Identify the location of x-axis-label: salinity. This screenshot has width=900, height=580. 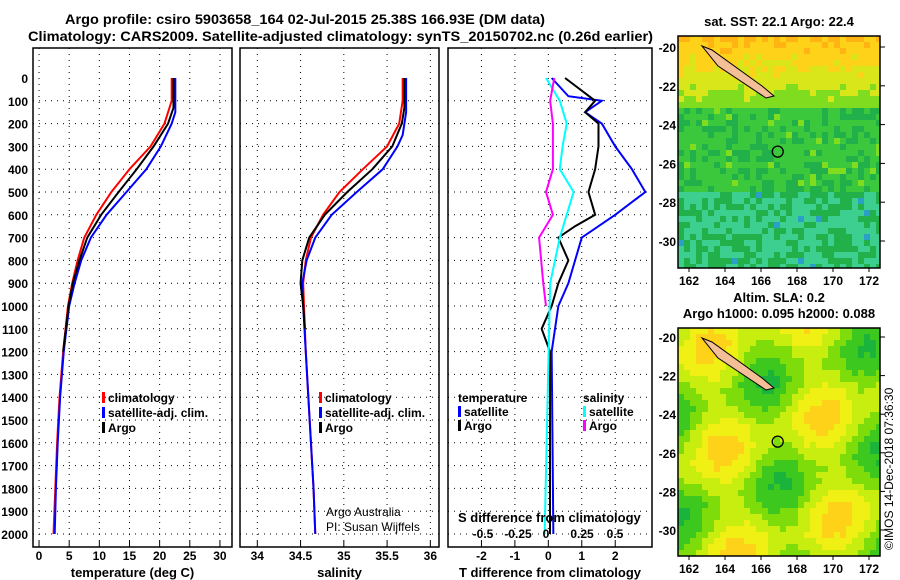
(340, 572).